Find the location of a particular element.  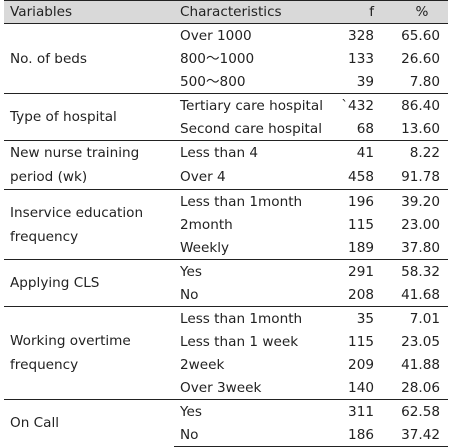

percent-cell: 37.42 is located at coordinates (415, 435).